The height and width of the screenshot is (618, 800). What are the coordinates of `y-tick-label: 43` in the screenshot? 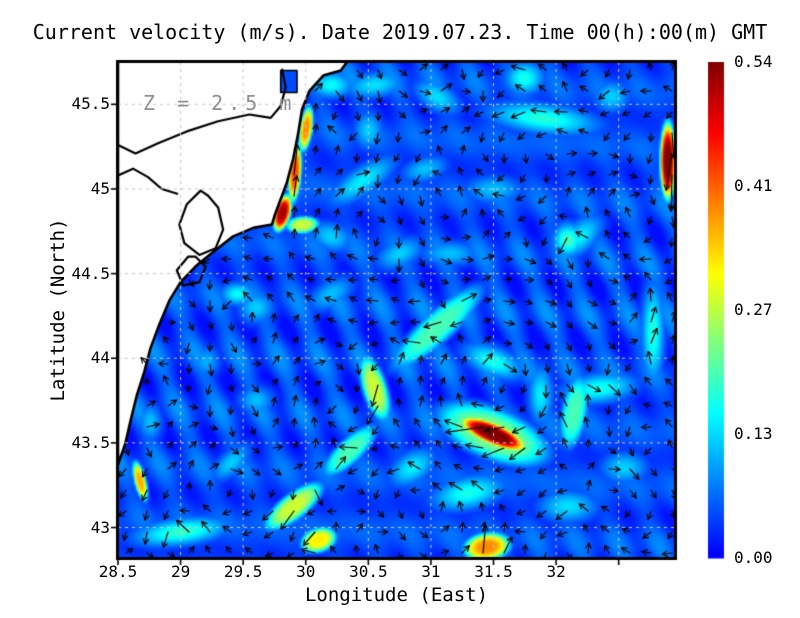 It's located at (100, 527).